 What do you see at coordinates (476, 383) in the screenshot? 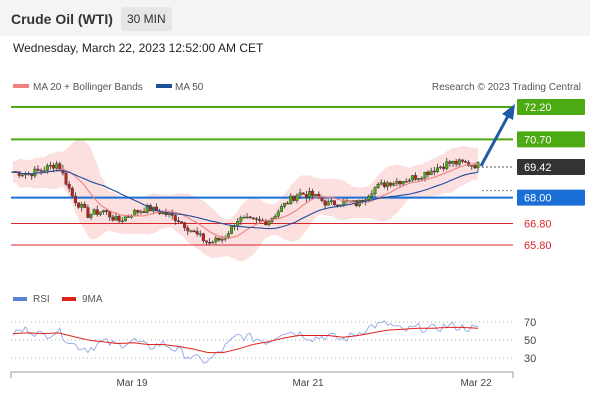
I see `x-tick-mar22: Mar 22` at bounding box center [476, 383].